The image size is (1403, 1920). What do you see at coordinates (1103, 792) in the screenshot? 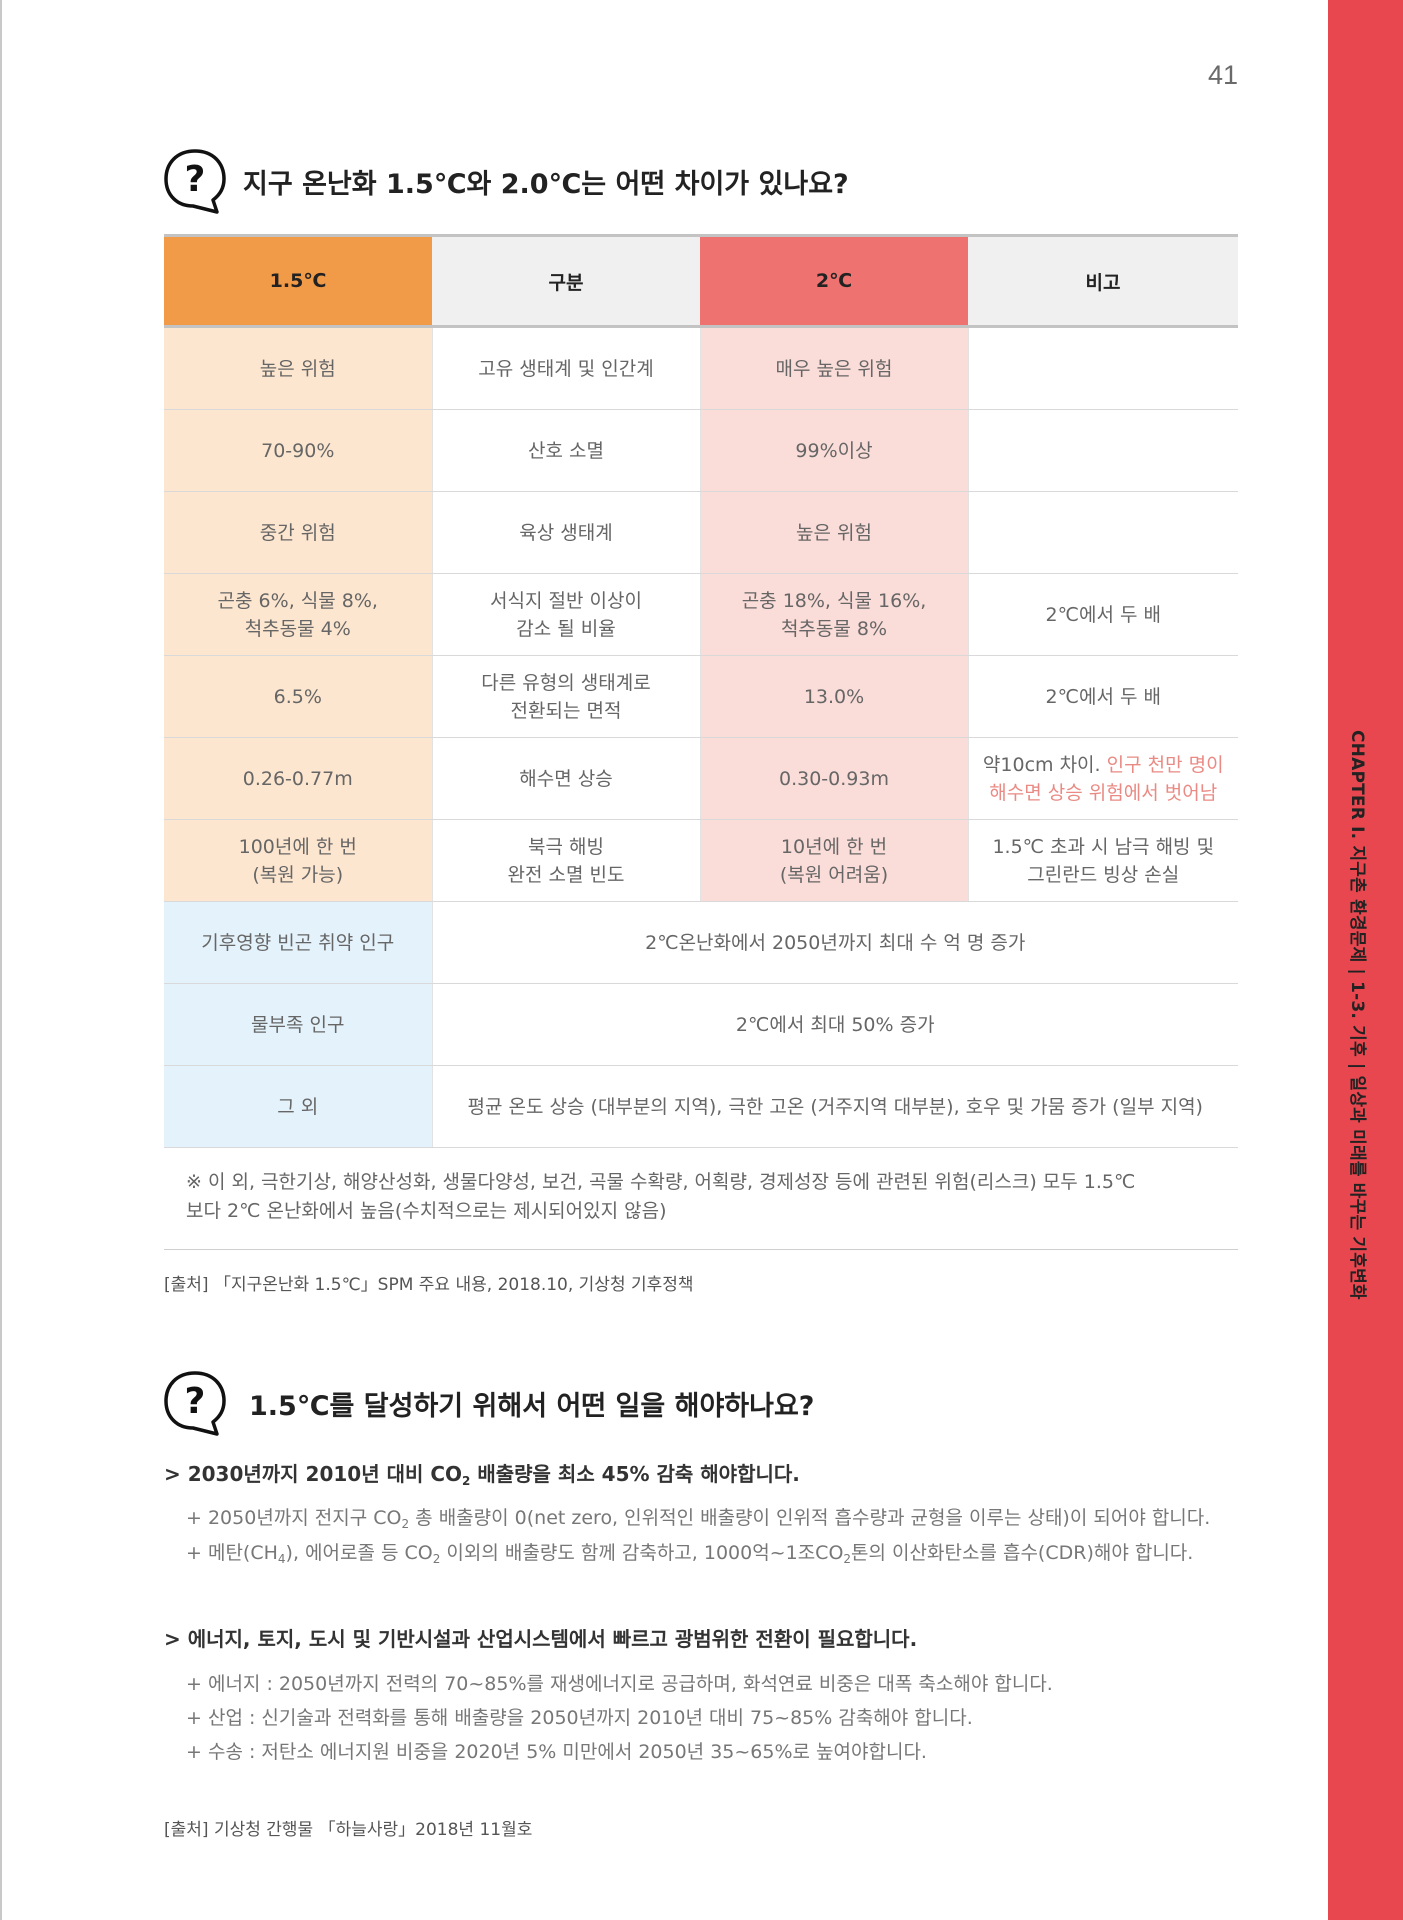
I see `cell-line-highlight: 해수면 상승 위험에서 벗어남` at bounding box center [1103, 792].